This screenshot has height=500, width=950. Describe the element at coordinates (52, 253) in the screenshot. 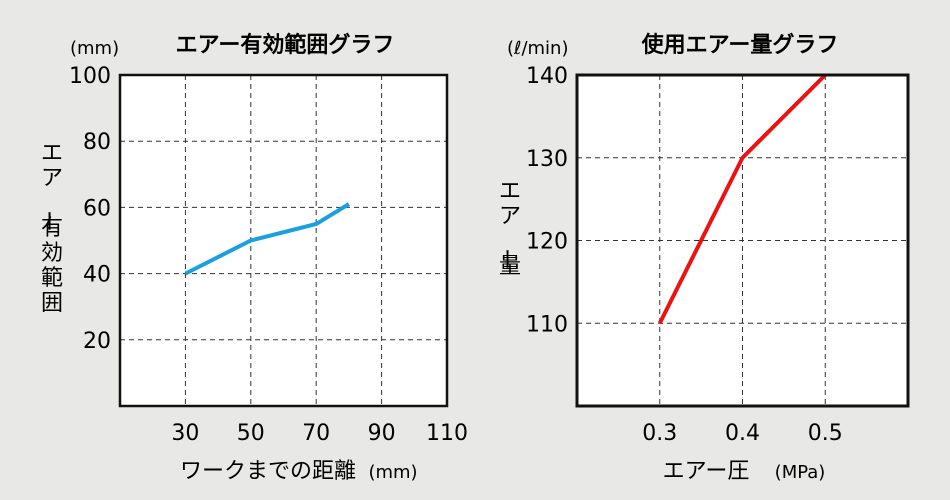

I see `y-axis-label-char: 効` at that location.